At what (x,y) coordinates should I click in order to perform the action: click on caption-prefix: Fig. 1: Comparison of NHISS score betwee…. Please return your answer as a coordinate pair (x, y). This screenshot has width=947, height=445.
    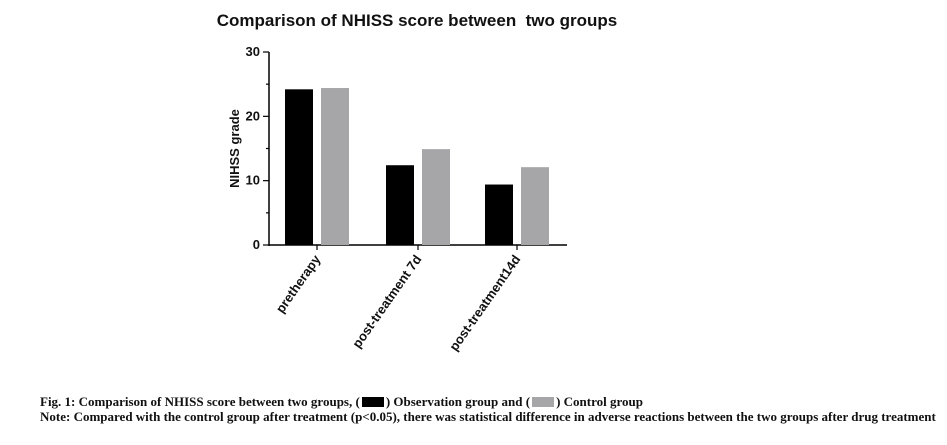
    Looking at the image, I should click on (200, 401).